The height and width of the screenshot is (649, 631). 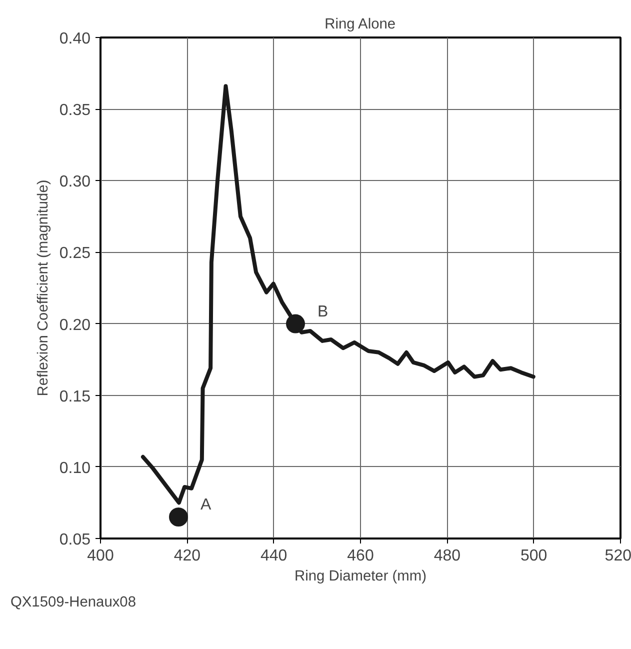 I want to click on x-tick-label: 400, so click(x=100, y=556).